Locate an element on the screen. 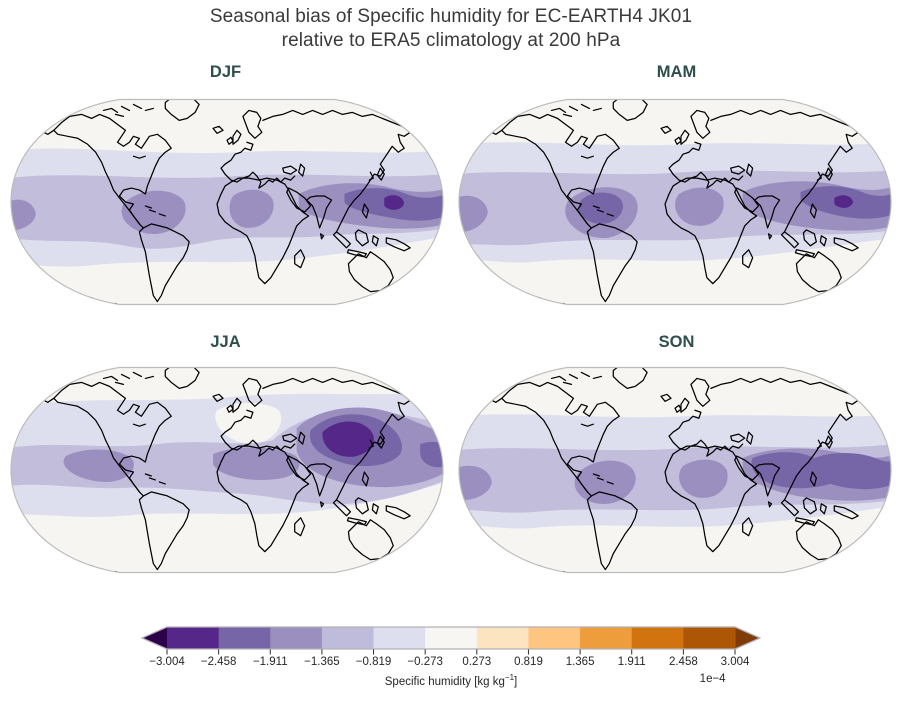 The height and width of the screenshot is (708, 902). map-djf is located at coordinates (227, 202).